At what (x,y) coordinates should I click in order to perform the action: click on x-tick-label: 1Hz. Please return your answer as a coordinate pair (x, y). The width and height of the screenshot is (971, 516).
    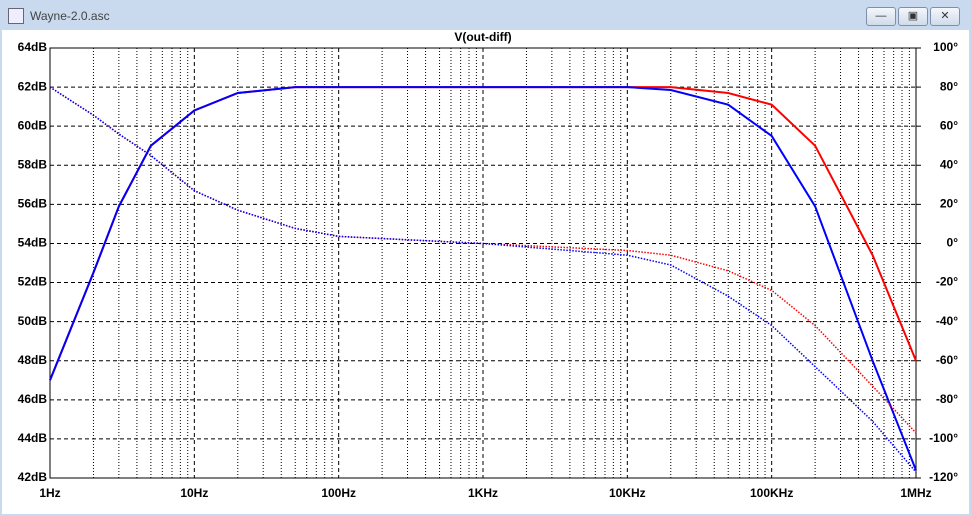
    Looking at the image, I should click on (49, 493).